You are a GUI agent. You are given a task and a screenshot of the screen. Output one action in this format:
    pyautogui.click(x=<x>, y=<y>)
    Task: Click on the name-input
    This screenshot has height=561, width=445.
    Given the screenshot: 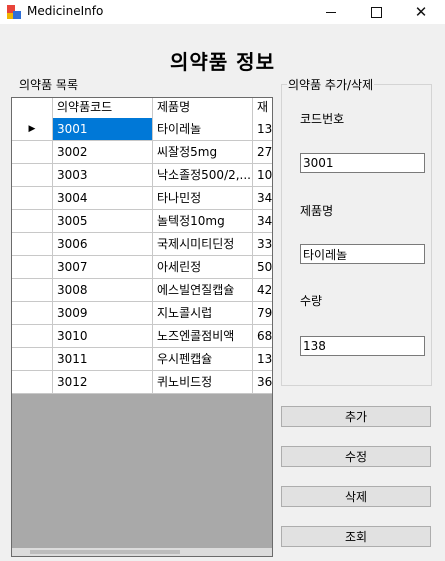 What is the action you would take?
    pyautogui.click(x=362, y=254)
    